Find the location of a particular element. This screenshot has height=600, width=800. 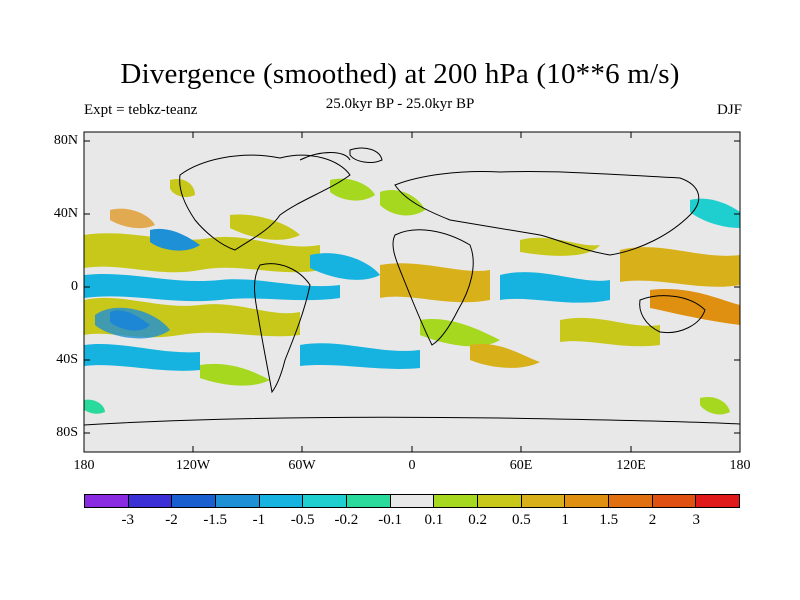

colorbar-label: -1.5 is located at coordinates (215, 520).